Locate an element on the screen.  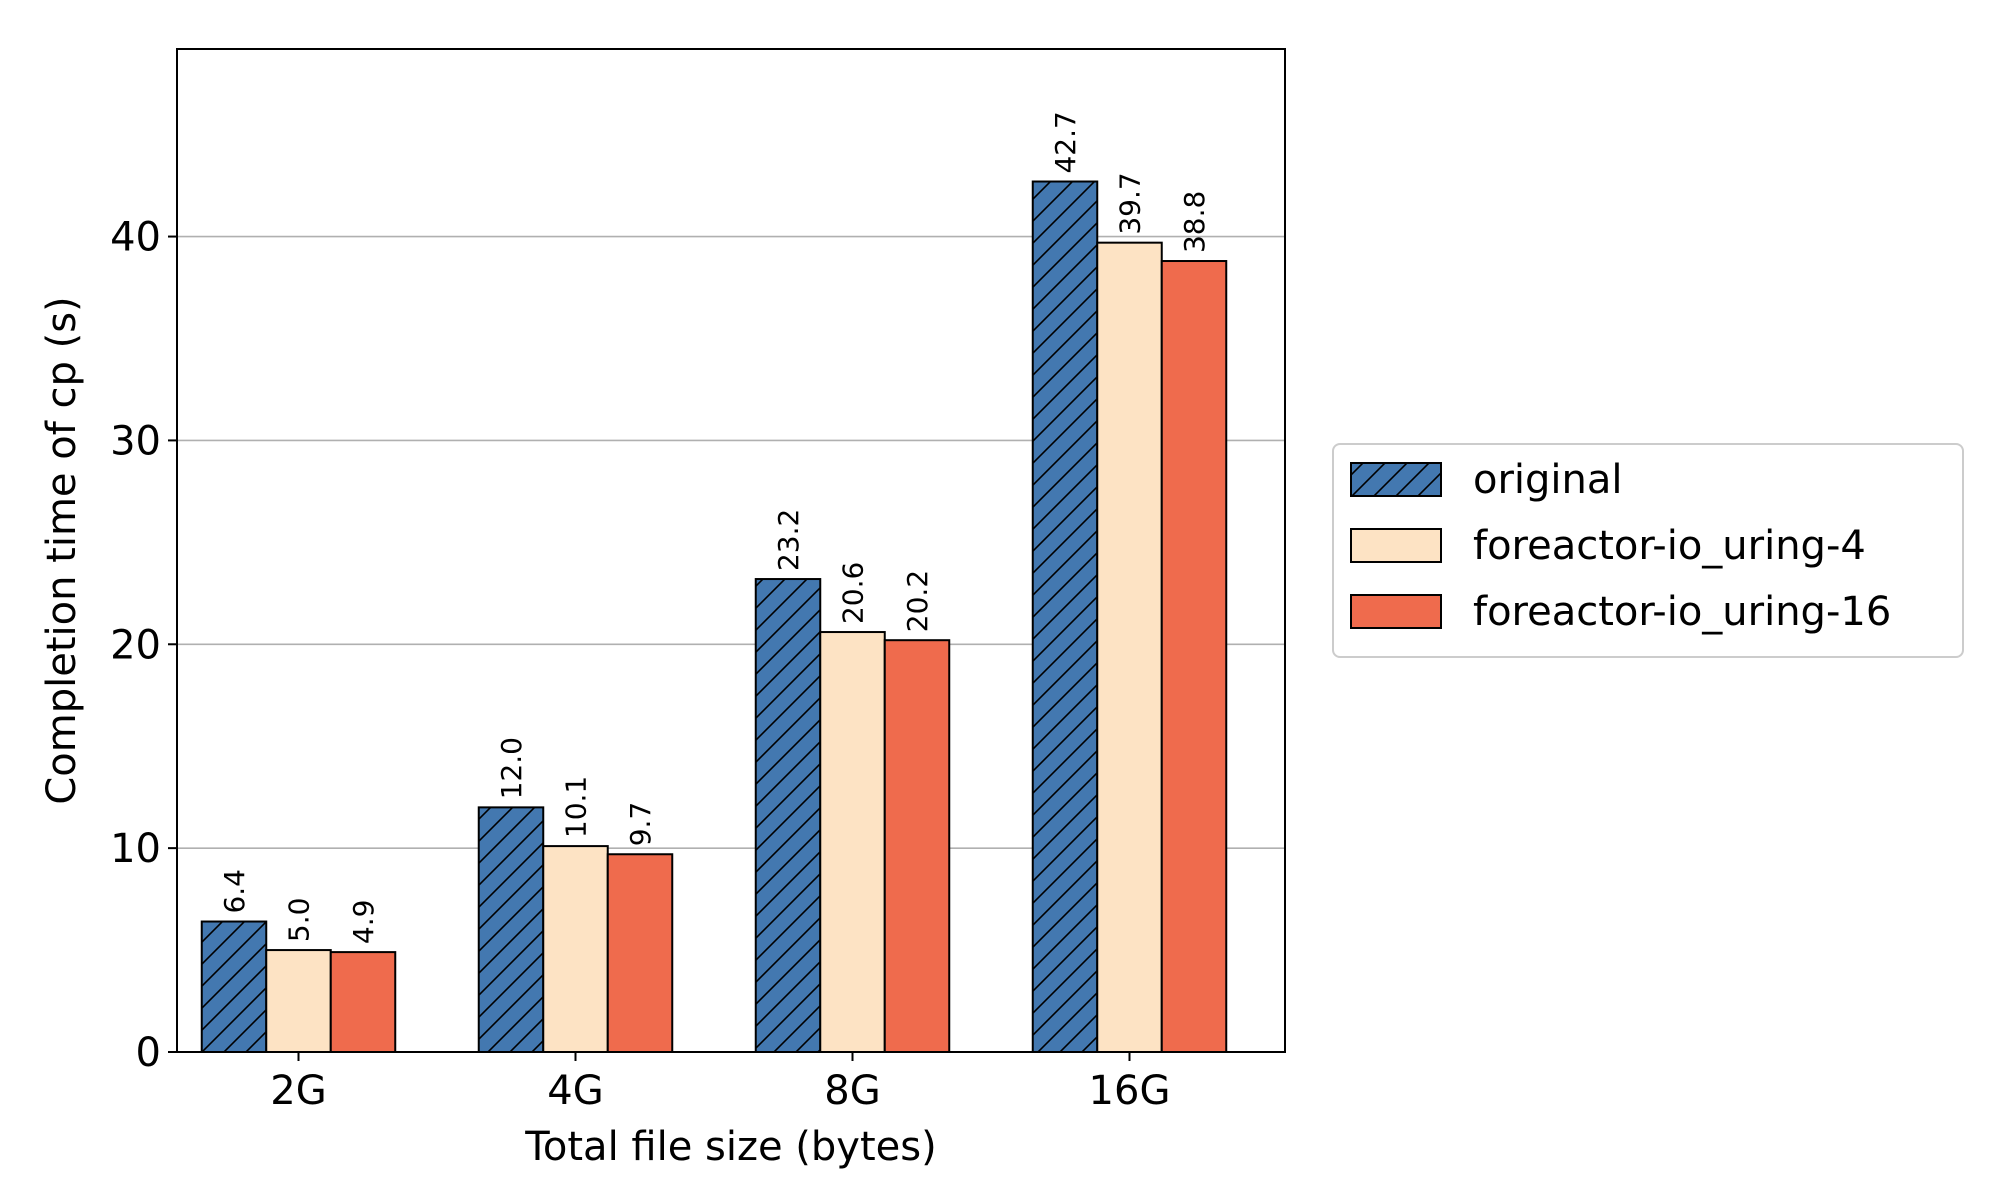
bar-foreactor-io-uring-4-8g is located at coordinates (852, 842).